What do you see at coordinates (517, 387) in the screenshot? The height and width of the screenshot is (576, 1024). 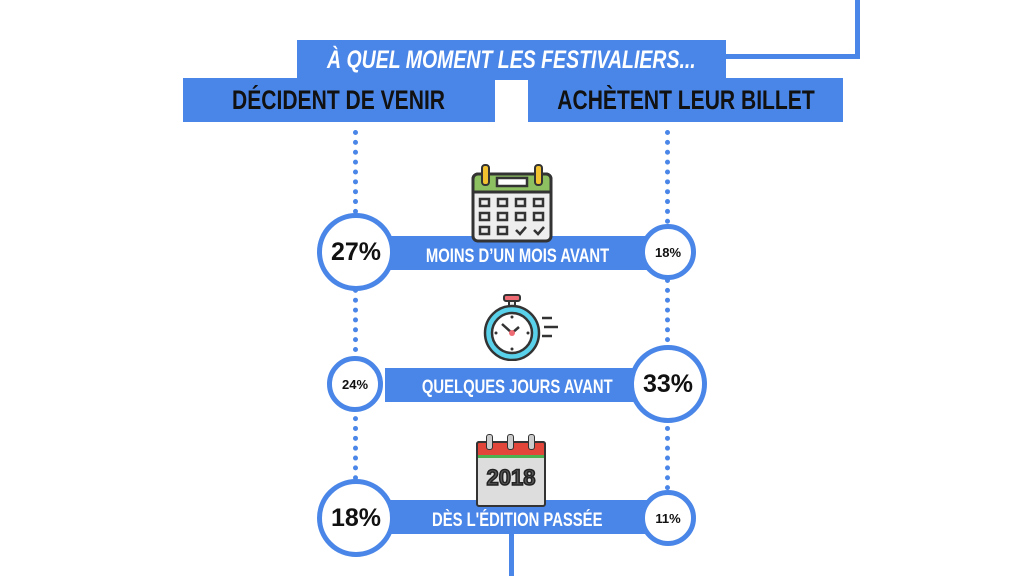 I see `row-label: QUELQUES JOURS AVANT` at bounding box center [517, 387].